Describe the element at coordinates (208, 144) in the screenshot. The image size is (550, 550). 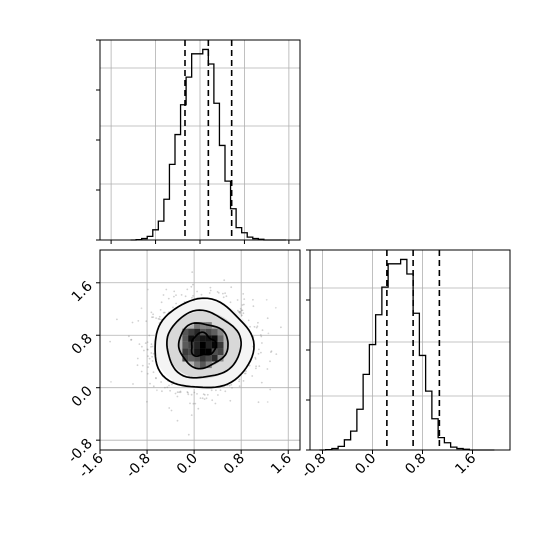
I see `histogram-step-line` at that location.